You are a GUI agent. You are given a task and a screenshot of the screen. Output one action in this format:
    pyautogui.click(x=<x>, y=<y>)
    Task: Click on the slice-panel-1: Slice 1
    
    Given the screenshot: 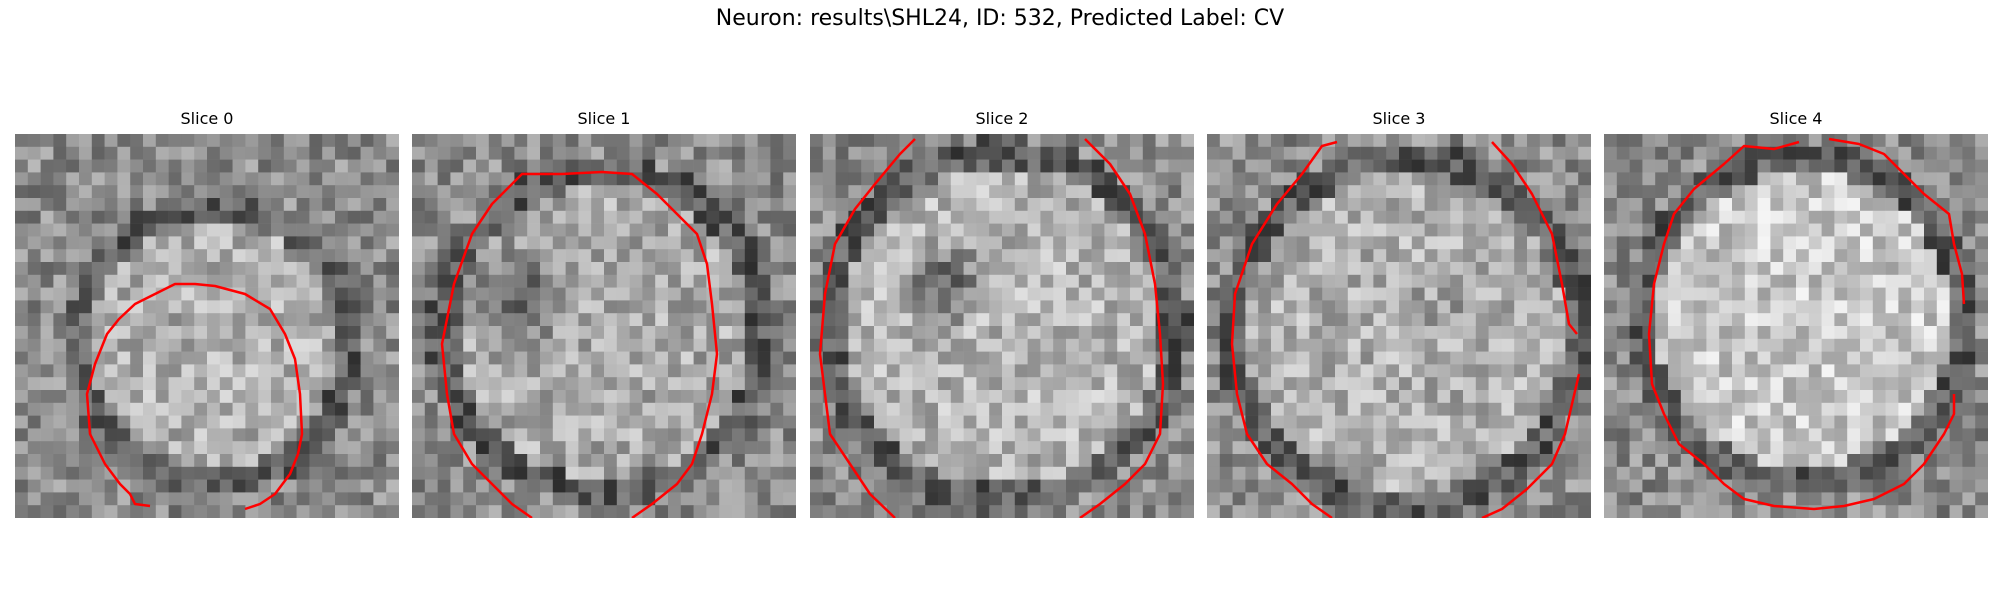 What is the action you would take?
    pyautogui.click(x=604, y=313)
    